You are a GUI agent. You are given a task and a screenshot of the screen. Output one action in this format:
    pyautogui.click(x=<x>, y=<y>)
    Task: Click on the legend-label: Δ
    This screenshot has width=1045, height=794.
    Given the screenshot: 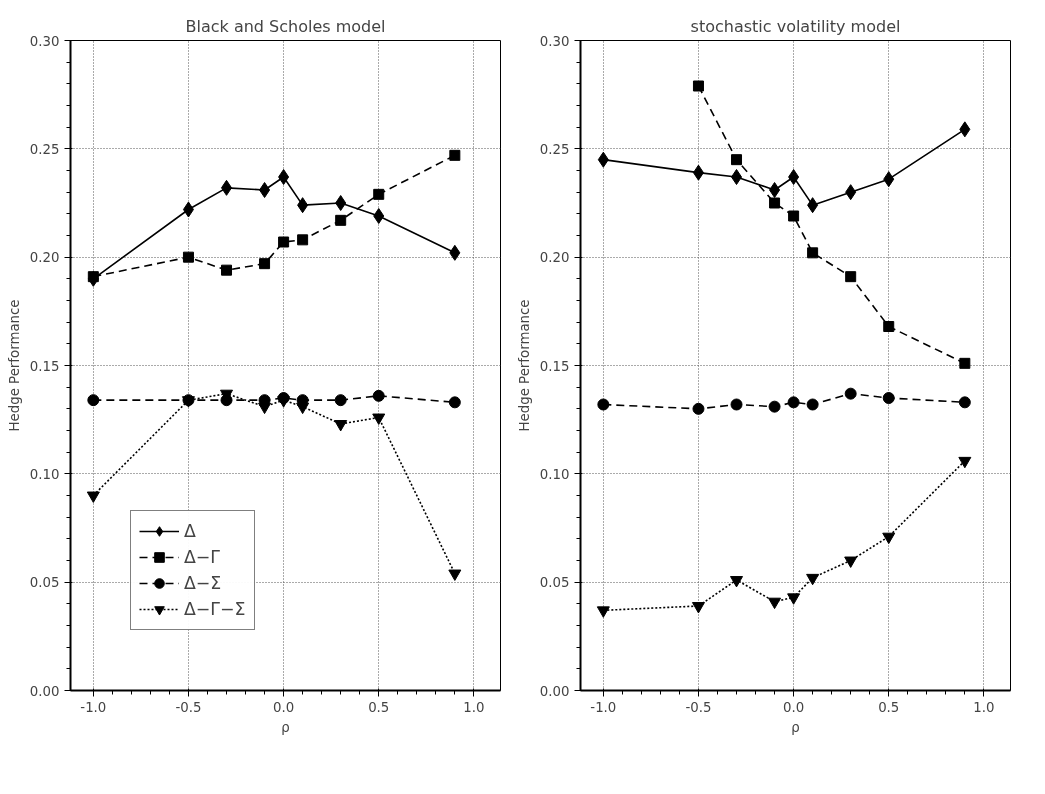 What is the action you would take?
    pyautogui.click(x=190, y=531)
    